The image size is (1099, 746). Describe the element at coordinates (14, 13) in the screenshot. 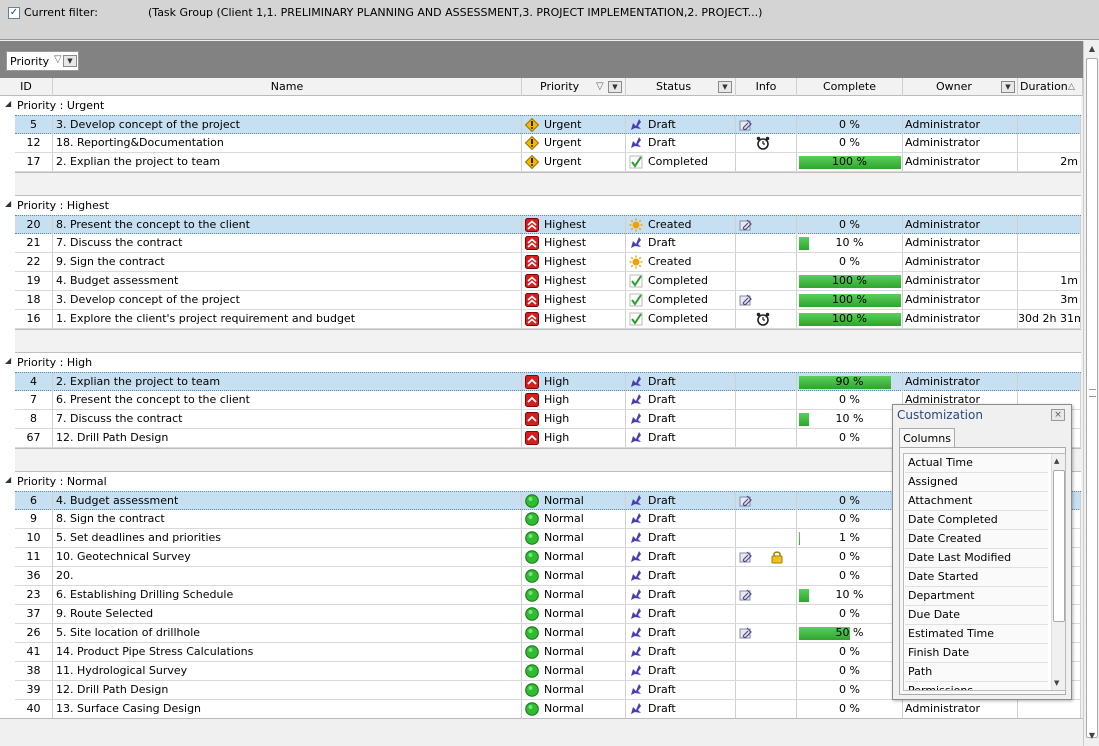

I see `filter-checkbox: ✓` at that location.